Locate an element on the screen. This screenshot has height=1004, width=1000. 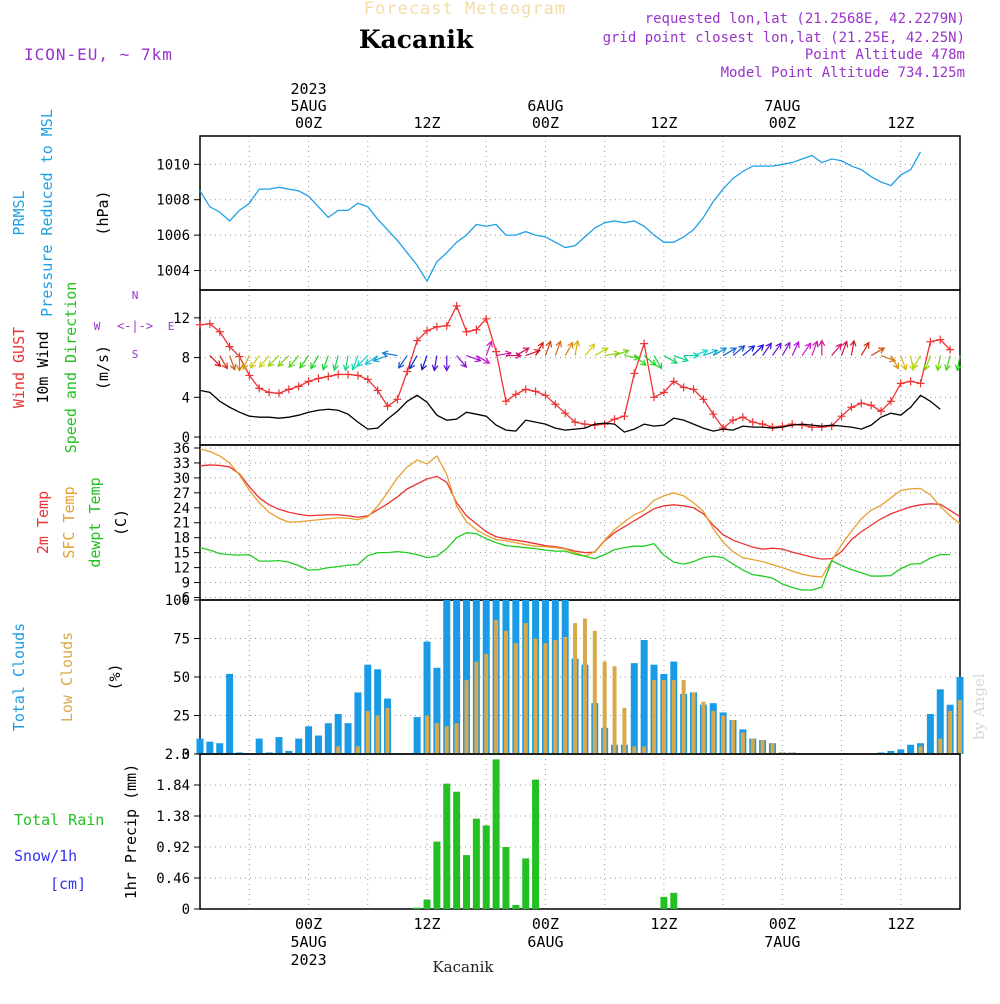
compass-s: S is located at coordinates (135, 354).